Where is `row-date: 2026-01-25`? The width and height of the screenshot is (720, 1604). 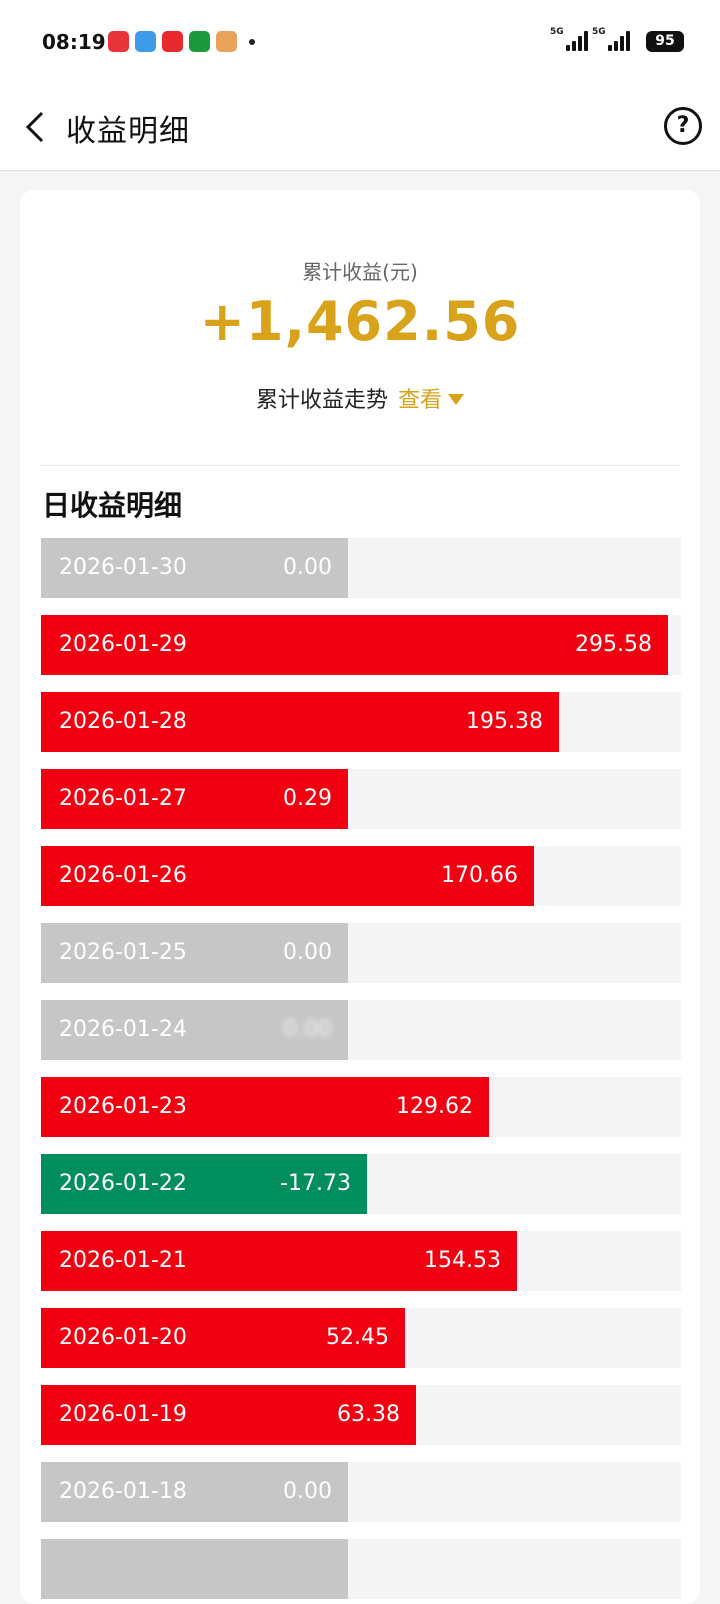
row-date: 2026-01-25 is located at coordinates (123, 952).